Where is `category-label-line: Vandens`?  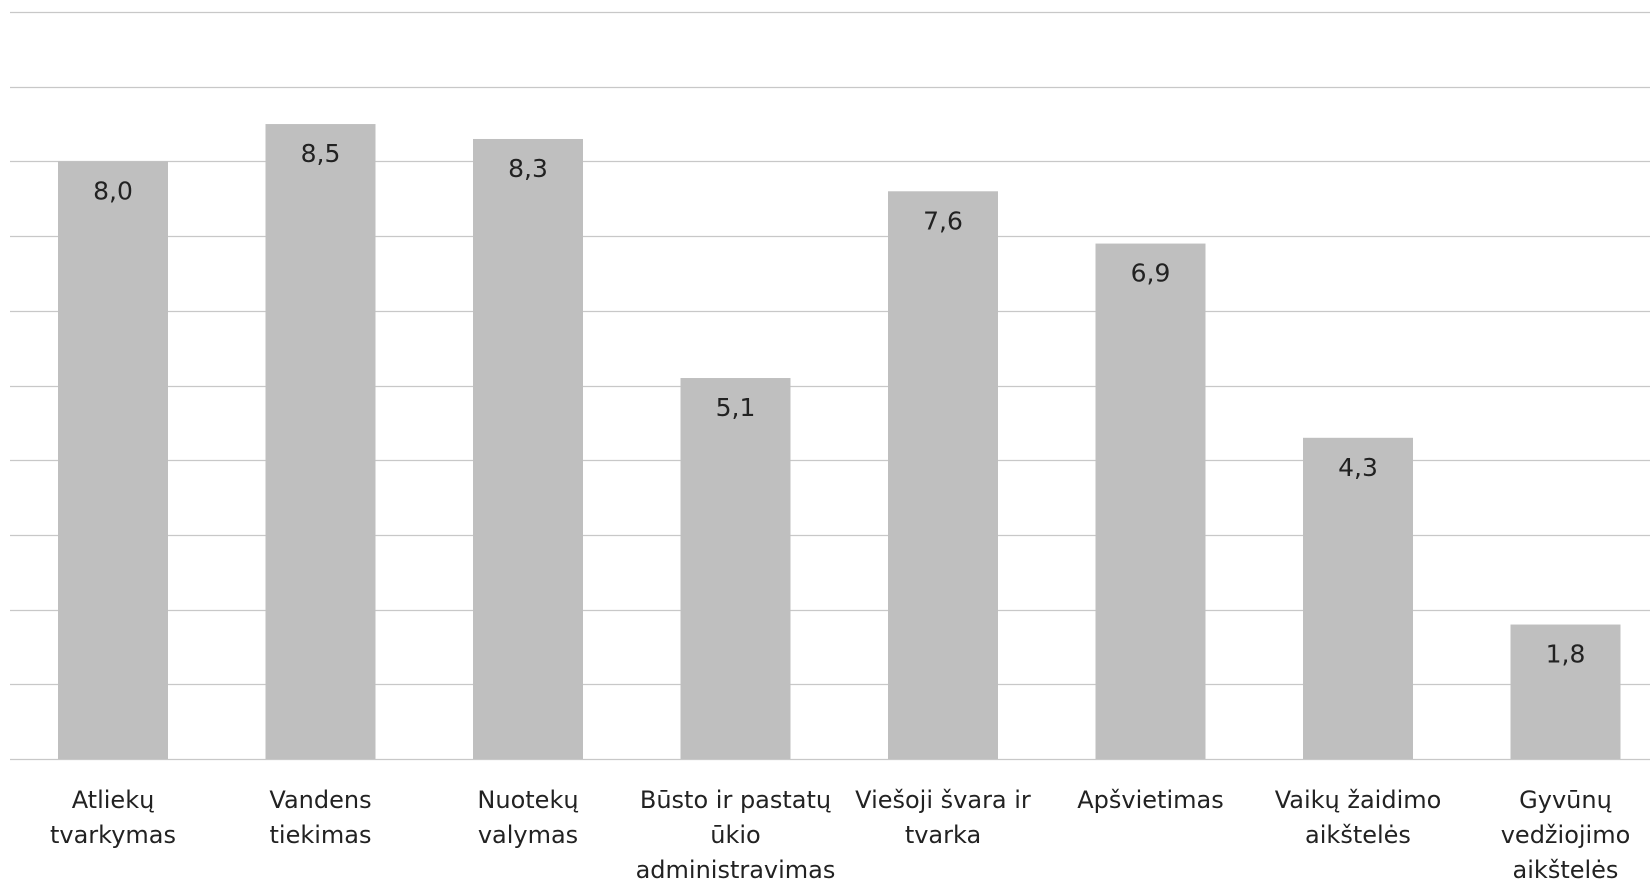 category-label-line: Vandens is located at coordinates (320, 800).